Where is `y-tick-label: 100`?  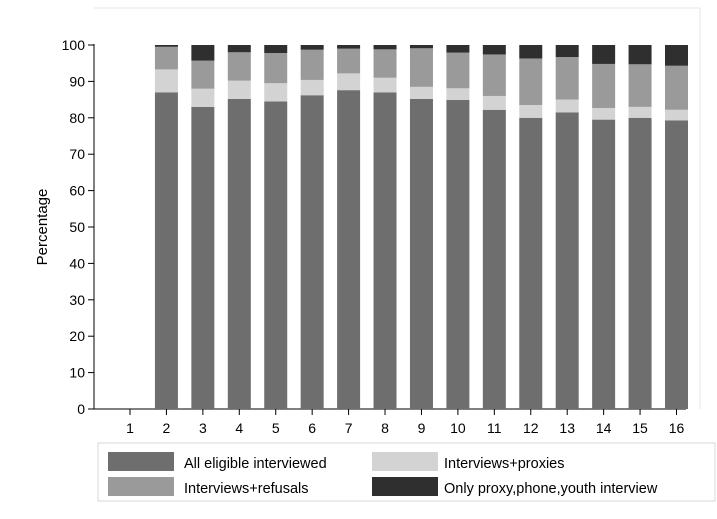 y-tick-label: 100 is located at coordinates (74, 45).